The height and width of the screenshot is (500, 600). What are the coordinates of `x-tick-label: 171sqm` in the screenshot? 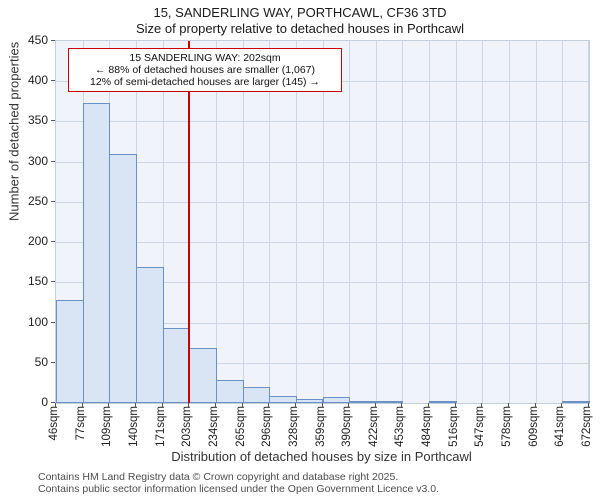 It's located at (160, 426).